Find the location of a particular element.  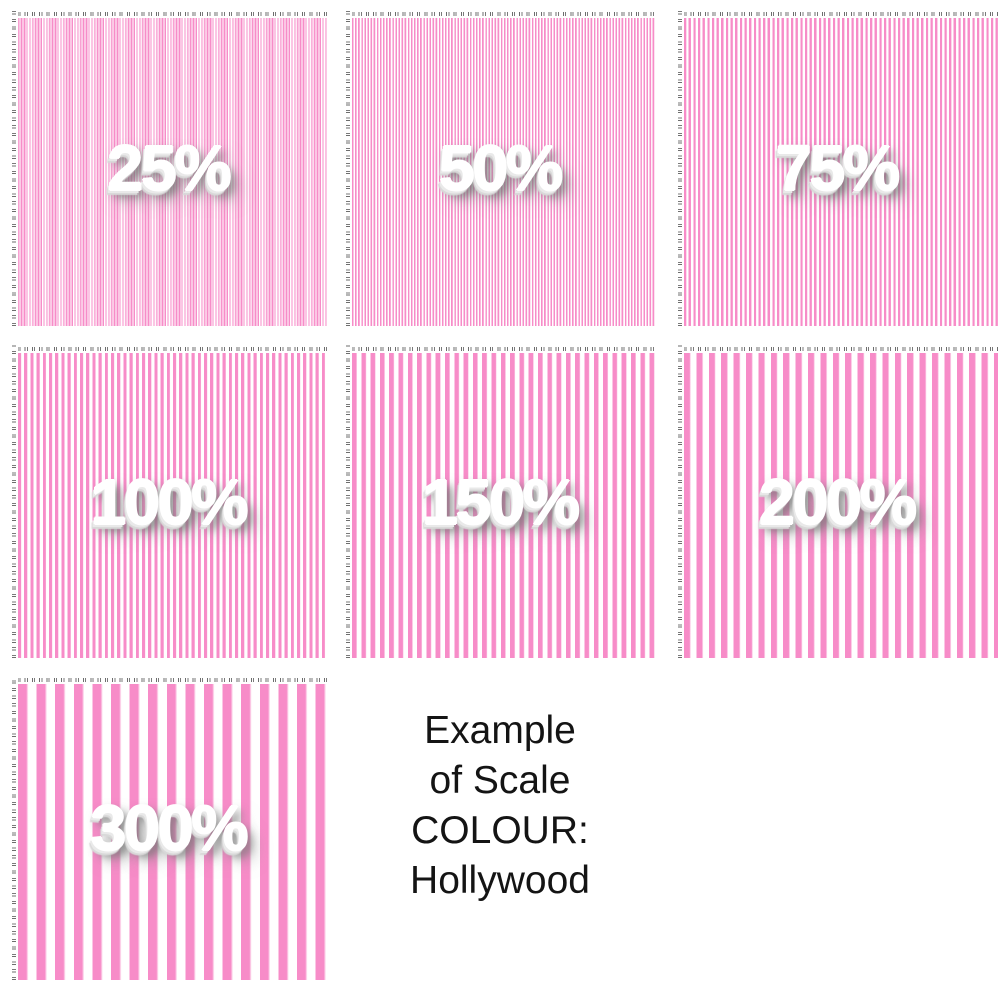

caption-line: Example is located at coordinates (500, 730).